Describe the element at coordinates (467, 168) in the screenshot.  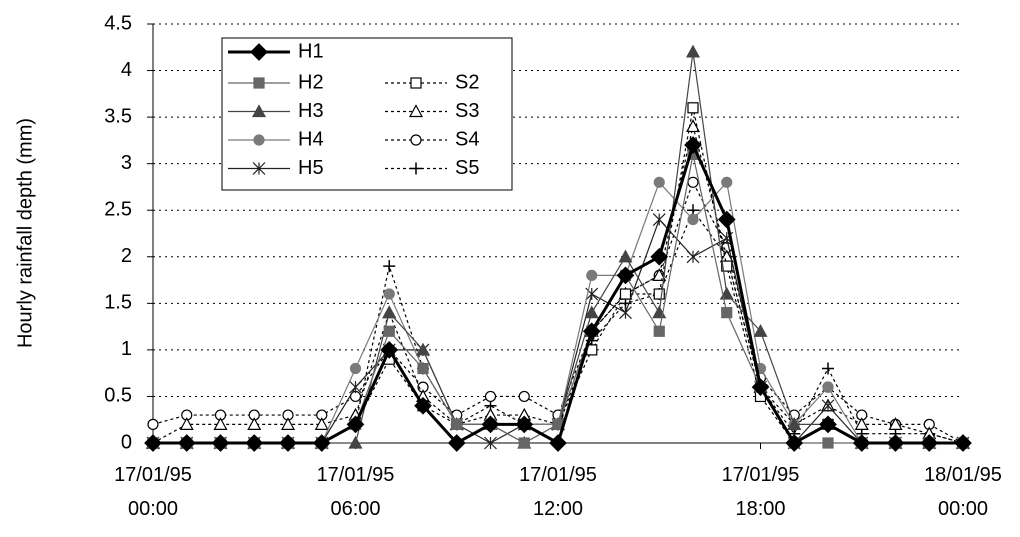
I see `legend-label: S5` at that location.